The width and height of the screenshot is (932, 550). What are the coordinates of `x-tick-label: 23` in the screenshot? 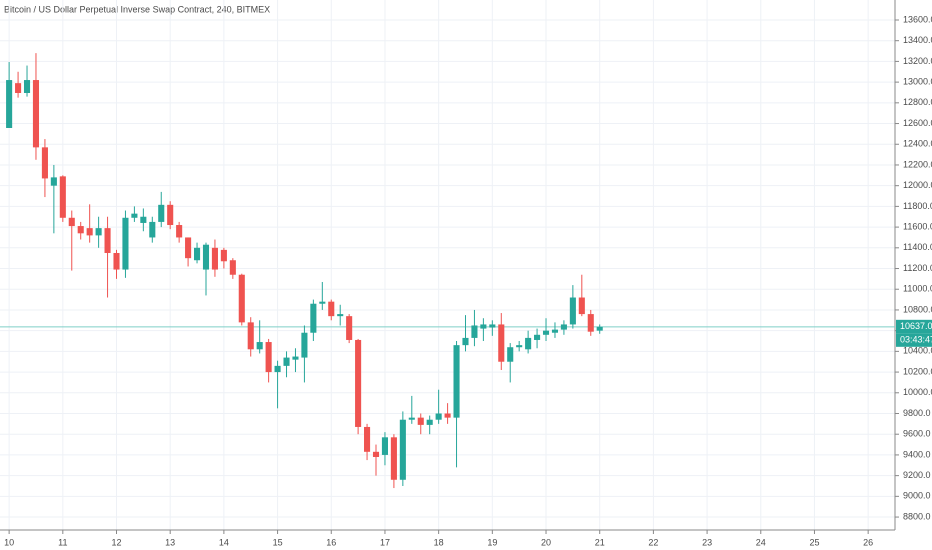 It's located at (707, 542).